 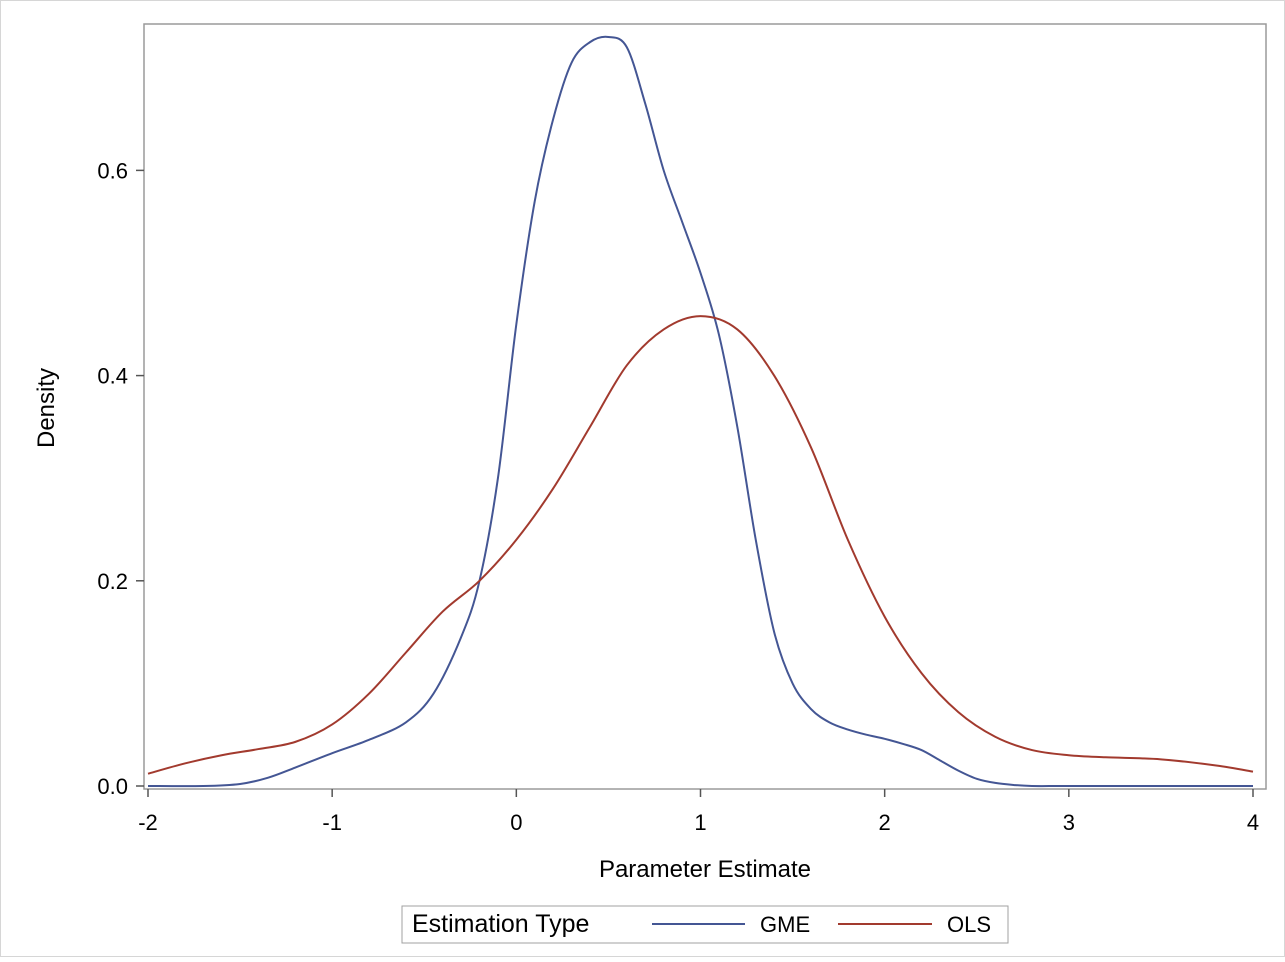 What do you see at coordinates (148, 822) in the screenshot?
I see `x-tick-label: -2` at bounding box center [148, 822].